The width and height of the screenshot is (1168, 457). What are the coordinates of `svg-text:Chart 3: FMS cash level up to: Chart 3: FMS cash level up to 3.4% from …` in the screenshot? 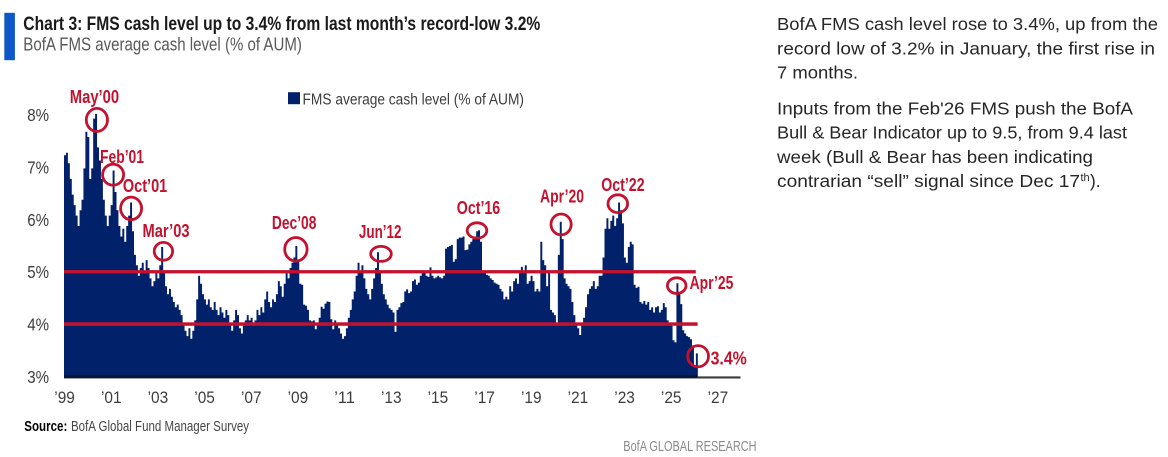 It's located at (281, 24).